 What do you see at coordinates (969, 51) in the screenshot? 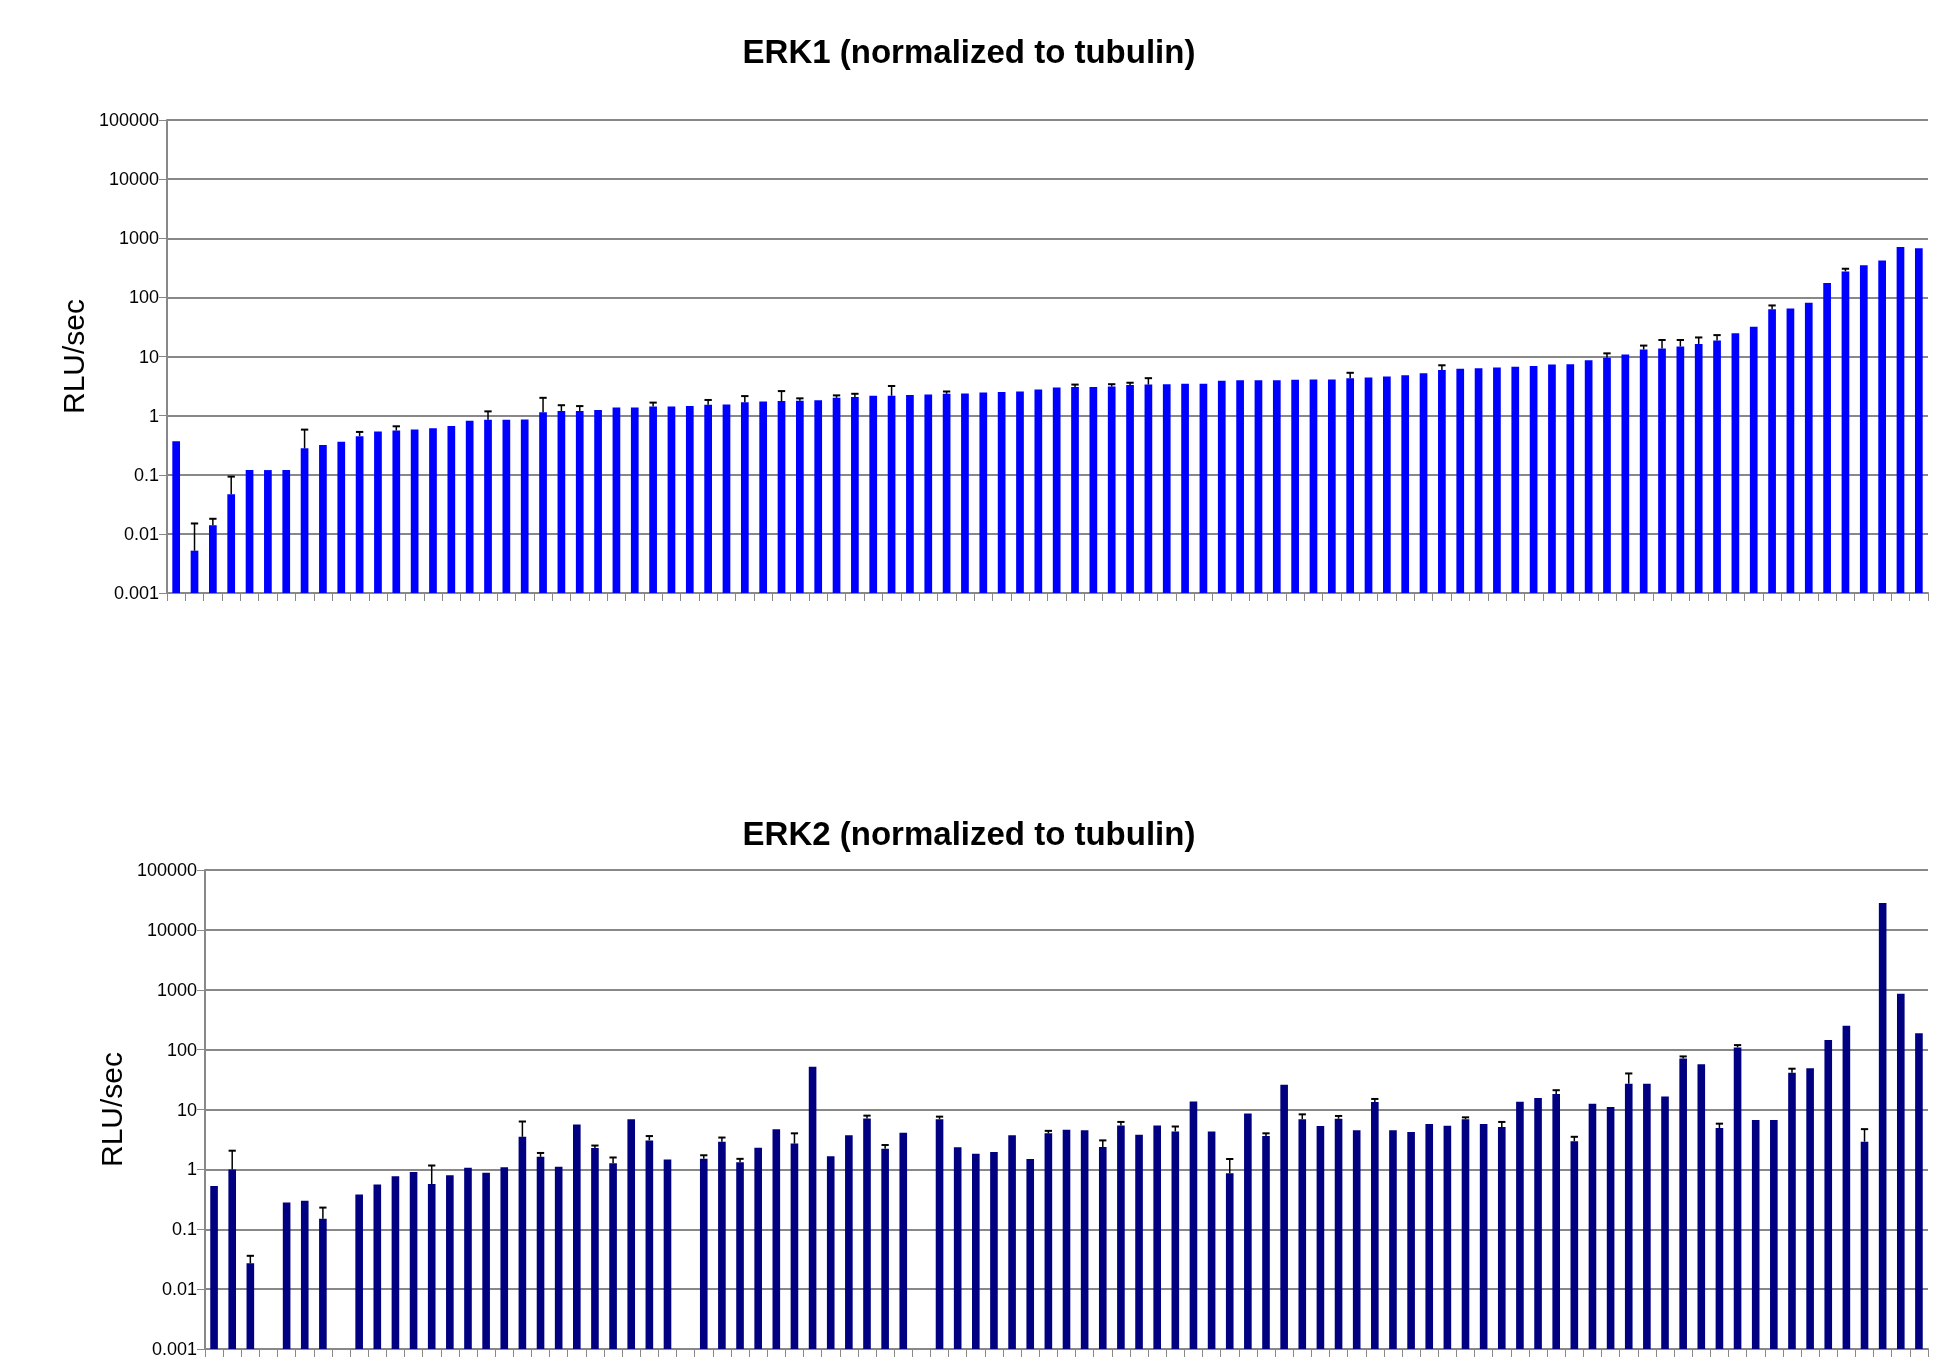
I see `chart-title: ERK1 (normalized to tubulin)` at bounding box center [969, 51].